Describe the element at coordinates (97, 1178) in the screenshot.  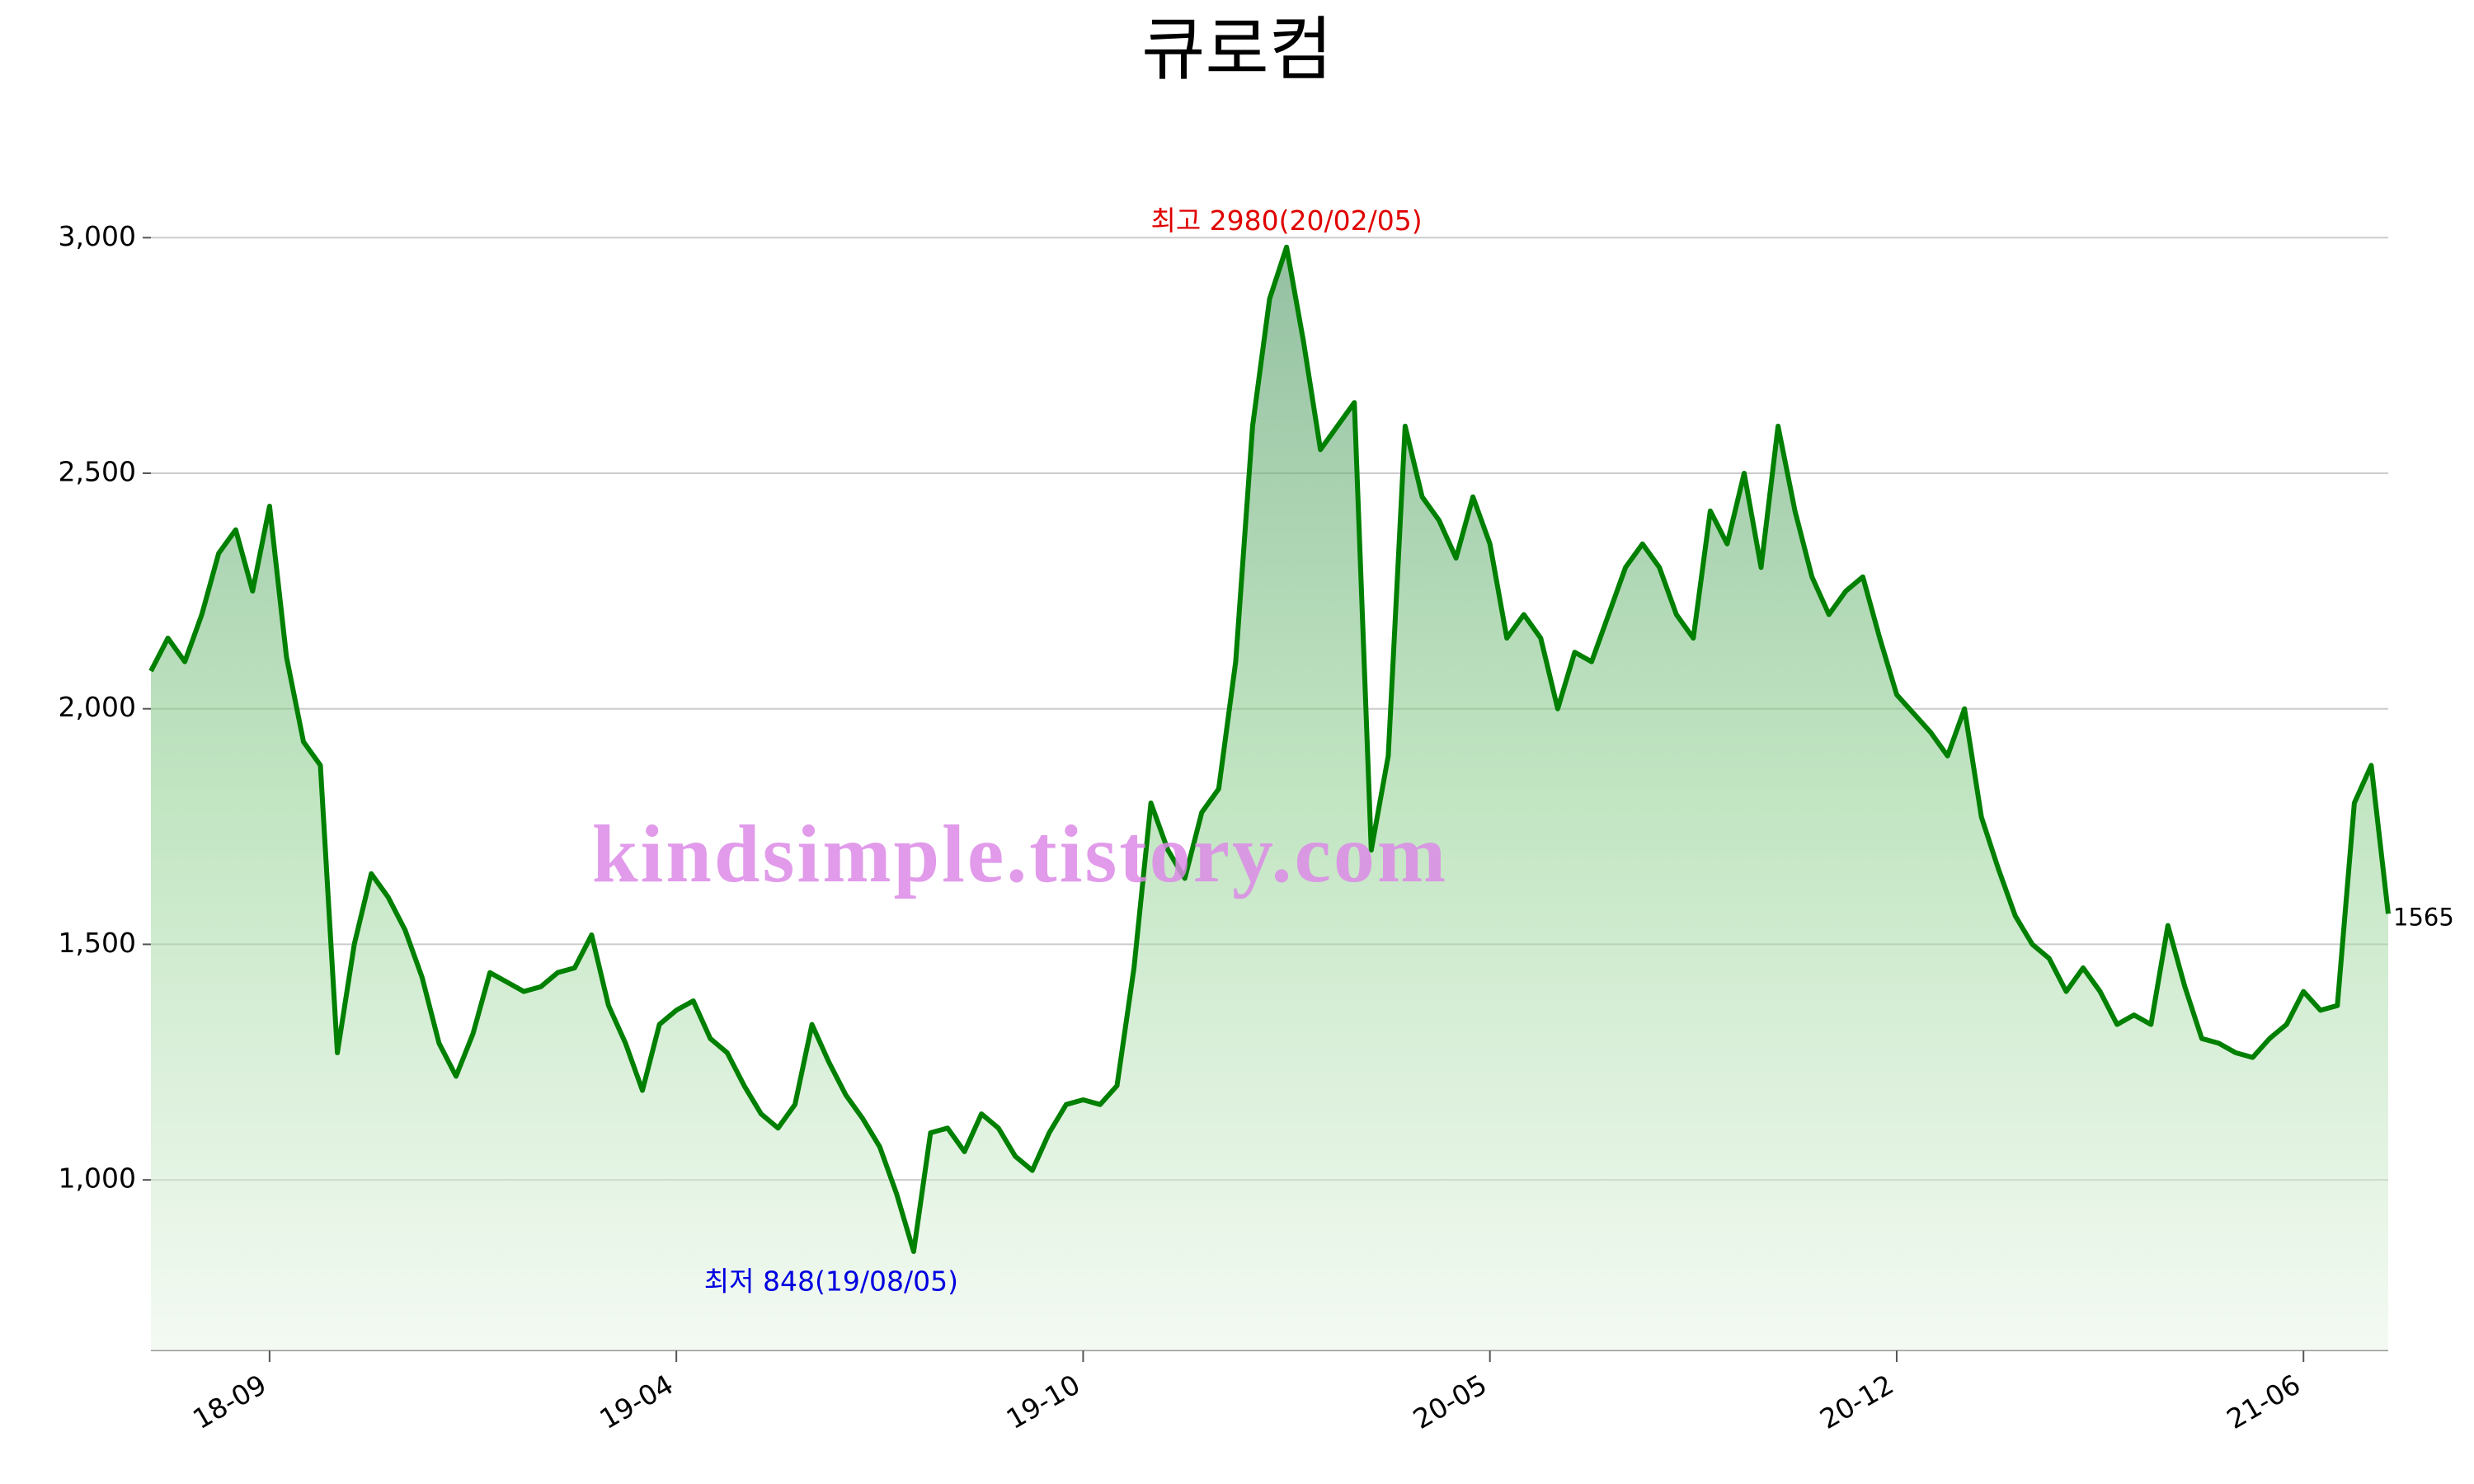
I see `y-tick-label: 1,000` at that location.